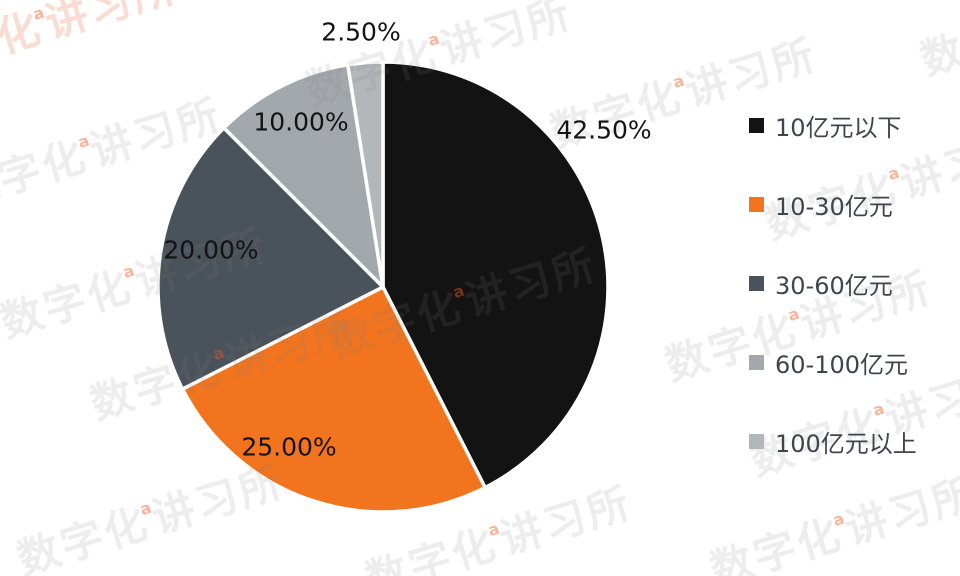  I want to click on legend-item-2: 30-60亿元, so click(833, 284).